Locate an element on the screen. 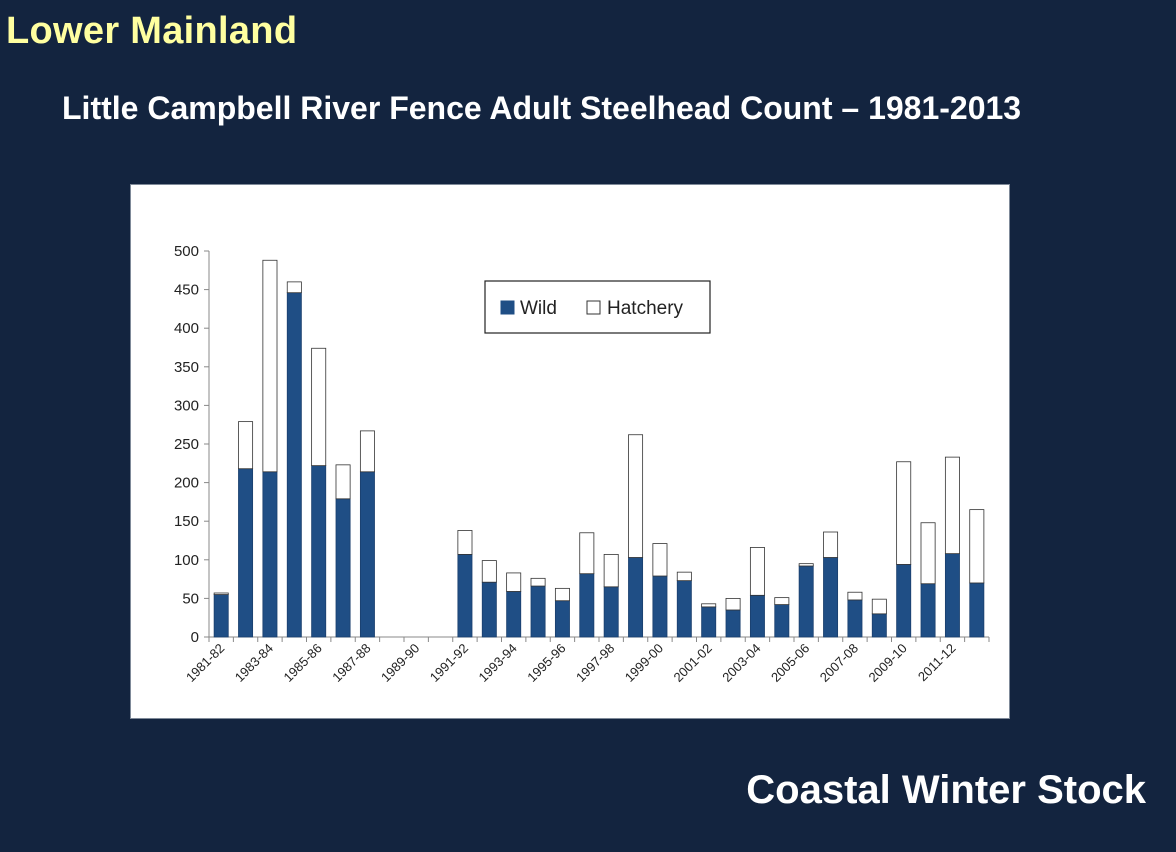  y-tick-label: 150 is located at coordinates (186, 521).